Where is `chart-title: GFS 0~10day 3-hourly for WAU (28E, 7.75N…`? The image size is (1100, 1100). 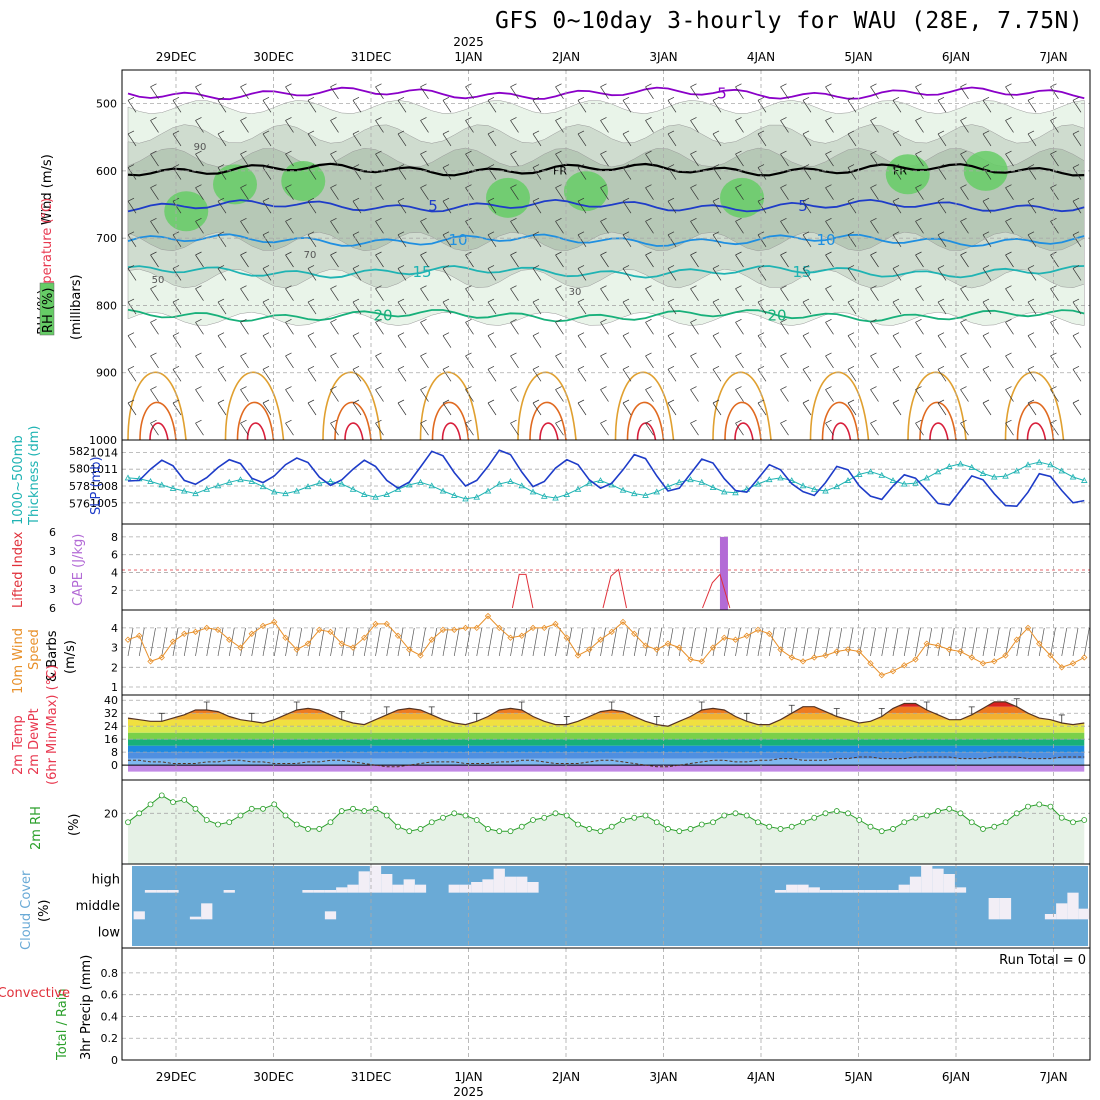 chart-title: GFS 0~10day 3-hourly for WAU (28E, 7.75N… is located at coordinates (789, 21).